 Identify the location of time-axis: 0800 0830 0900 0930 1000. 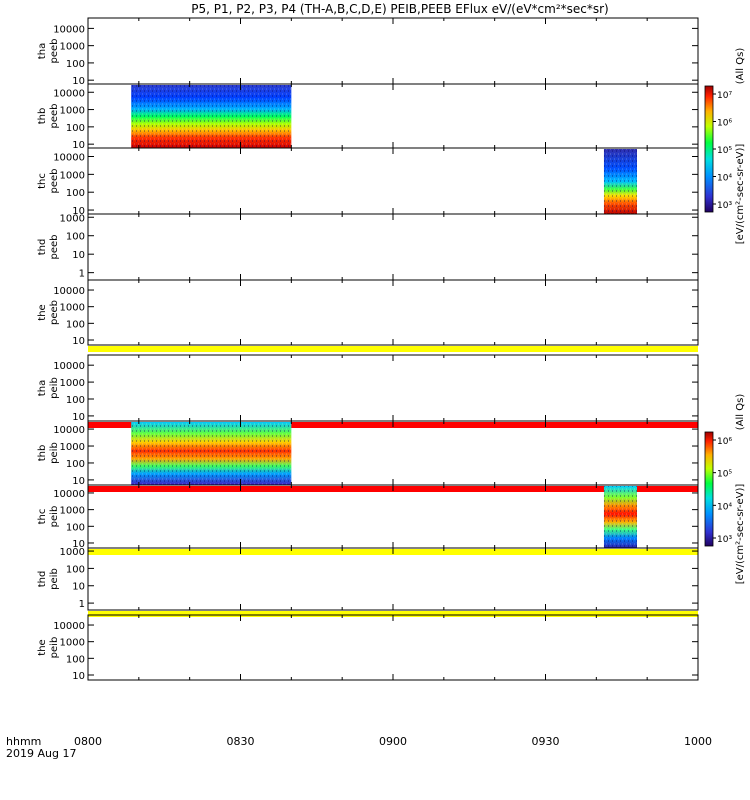
(393, 741).